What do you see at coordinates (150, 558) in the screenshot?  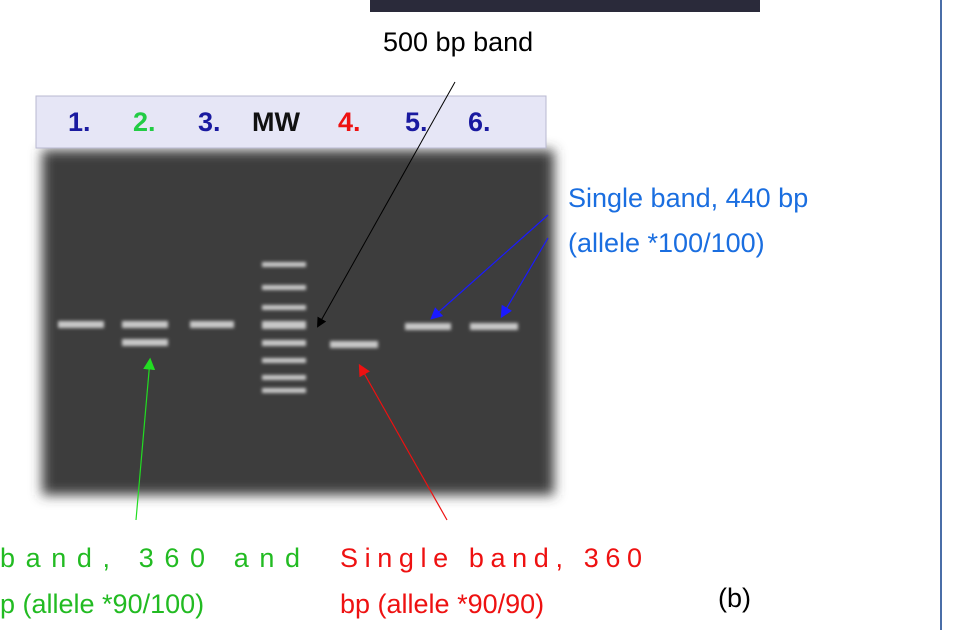 I see `note: band, 360 and` at bounding box center [150, 558].